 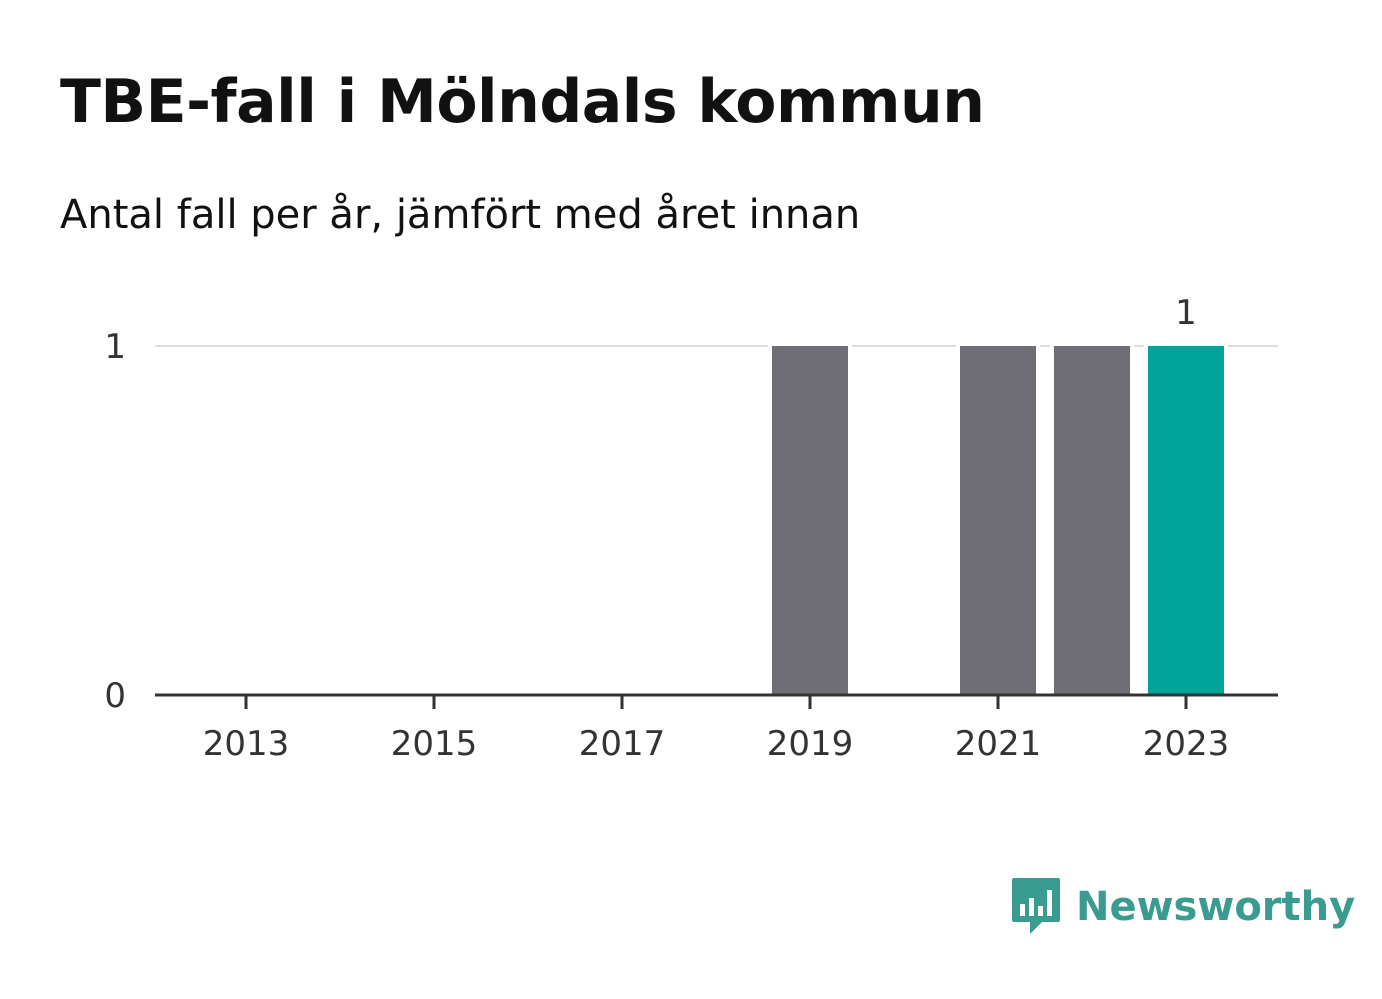 I want to click on x-tick-label-2015: 2015, so click(x=434, y=744).